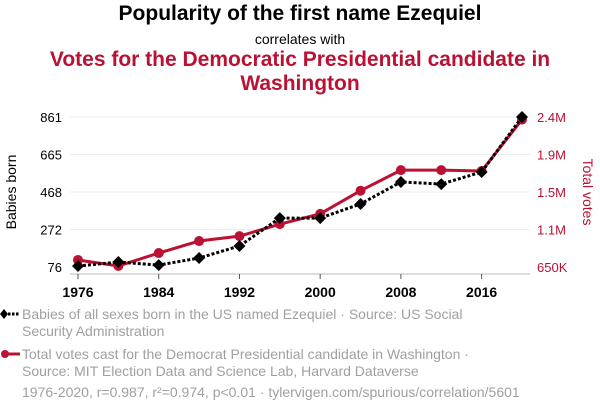  I want to click on left-tick-label: 76, so click(55, 267).